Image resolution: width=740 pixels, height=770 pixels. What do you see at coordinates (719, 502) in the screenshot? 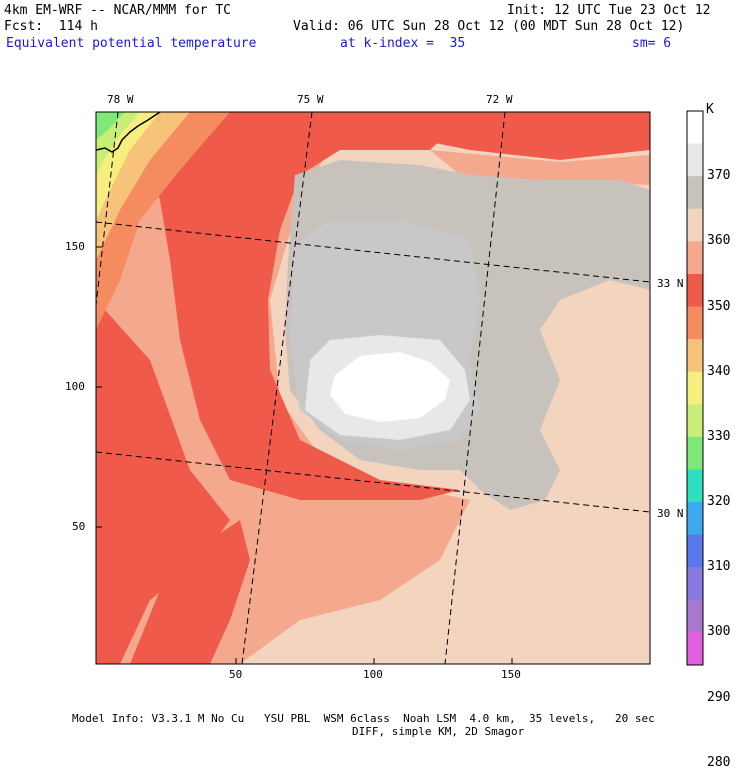
I see `colorbar-level-label: 320` at bounding box center [719, 502].